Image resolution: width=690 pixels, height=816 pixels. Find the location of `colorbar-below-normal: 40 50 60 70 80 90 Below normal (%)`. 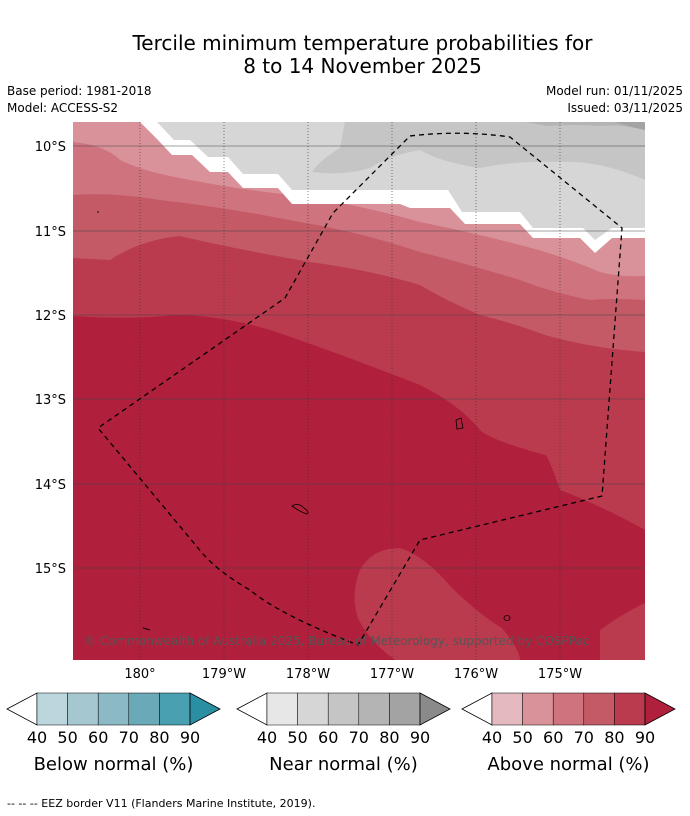

colorbar-below-normal: 40 50 60 70 80 90 Below normal (%) is located at coordinates (113, 733).